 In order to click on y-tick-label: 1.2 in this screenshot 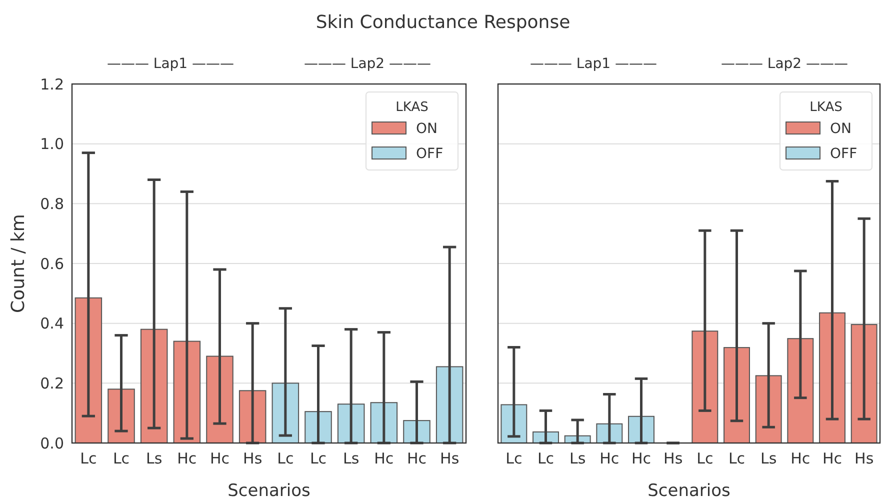, I will do `click(52, 84)`.